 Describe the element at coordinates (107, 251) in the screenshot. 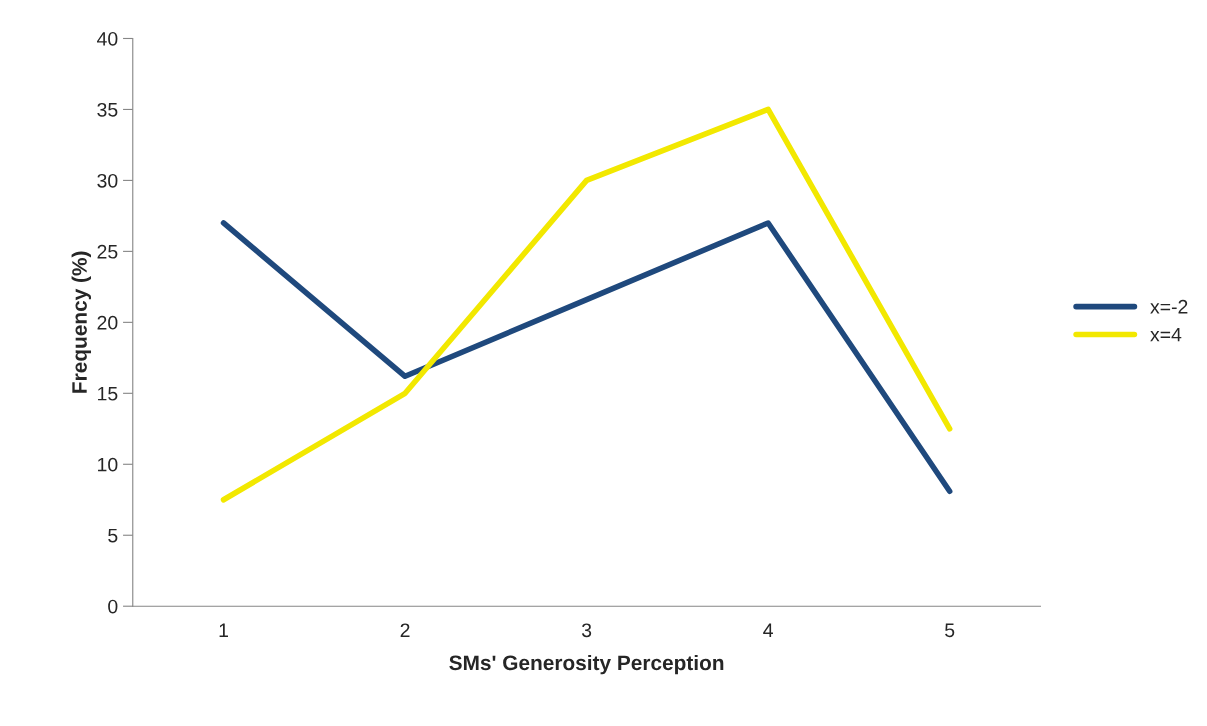

I see `y-tick-label: 25` at that location.